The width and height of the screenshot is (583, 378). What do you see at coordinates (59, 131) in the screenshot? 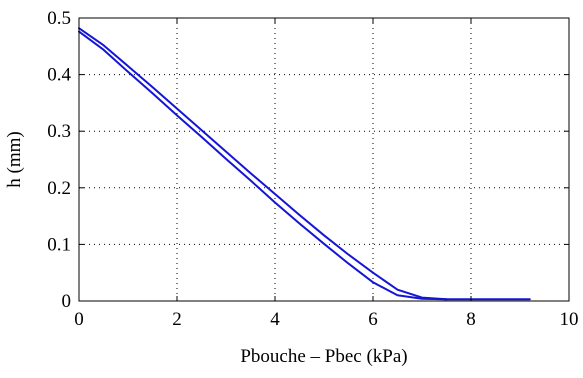
I see `y-tick-label: 0.3` at bounding box center [59, 131].